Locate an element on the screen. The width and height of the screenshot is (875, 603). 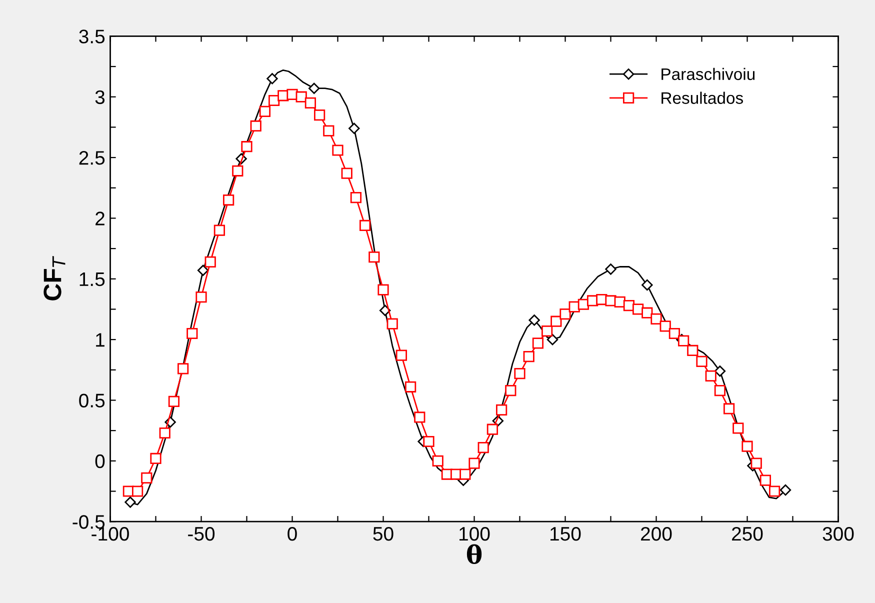
x-tick-label: 100 is located at coordinates (475, 533).